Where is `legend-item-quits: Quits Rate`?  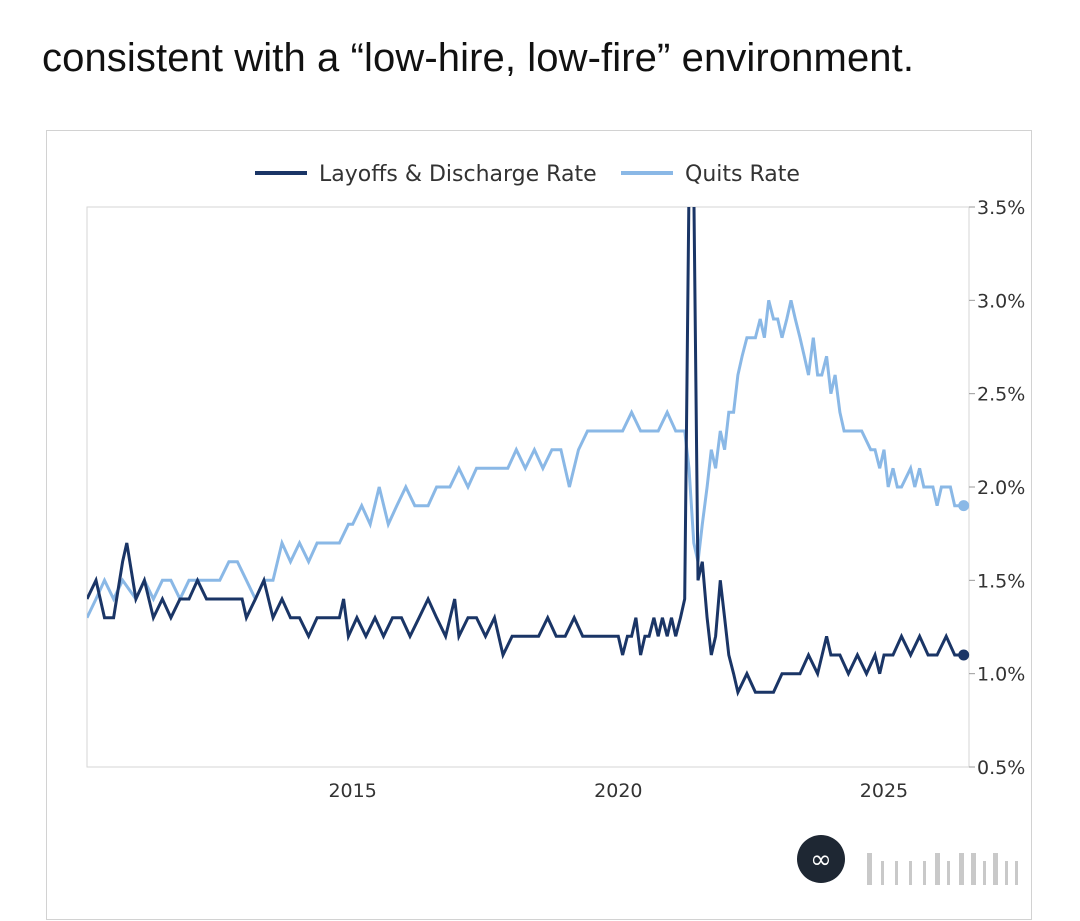
legend-item-quits: Quits Rate is located at coordinates (710, 174).